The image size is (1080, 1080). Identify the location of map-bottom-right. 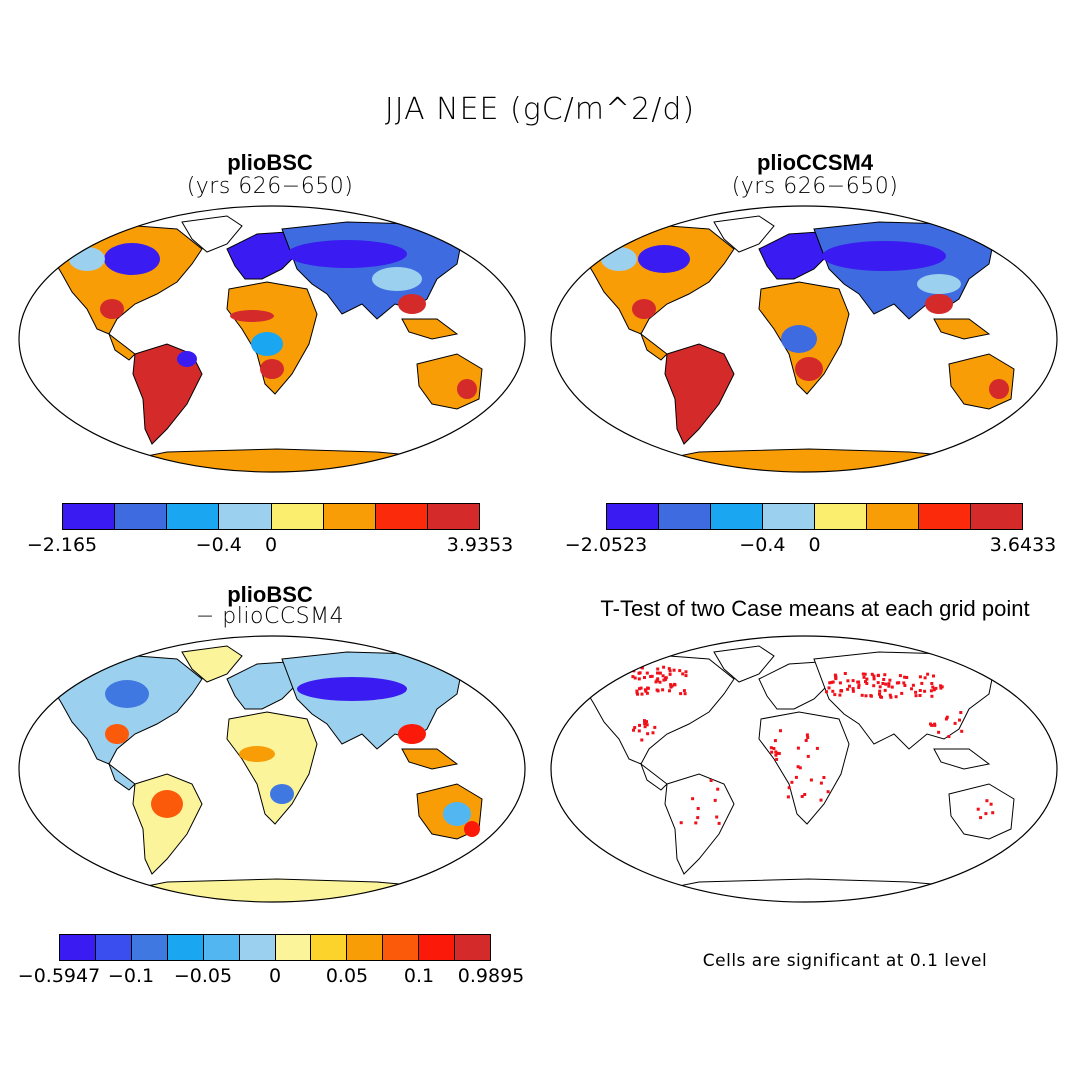
(804, 769).